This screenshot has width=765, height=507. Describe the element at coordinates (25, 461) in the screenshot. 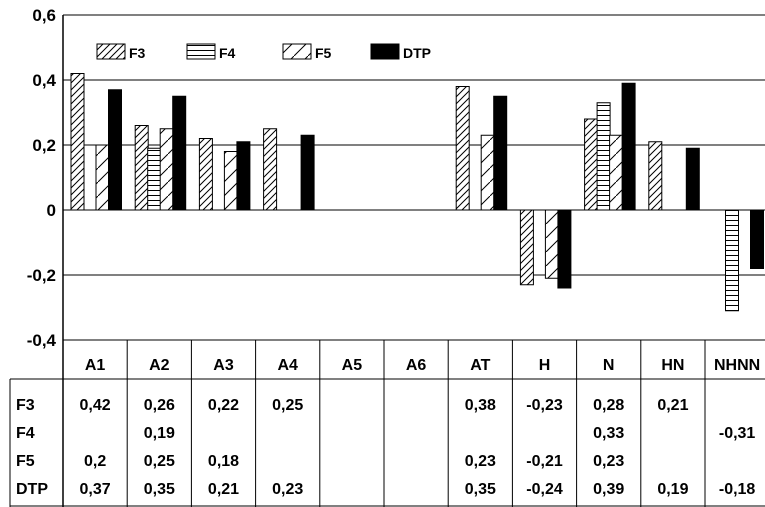

I see `table-row-label-f5: F5` at that location.